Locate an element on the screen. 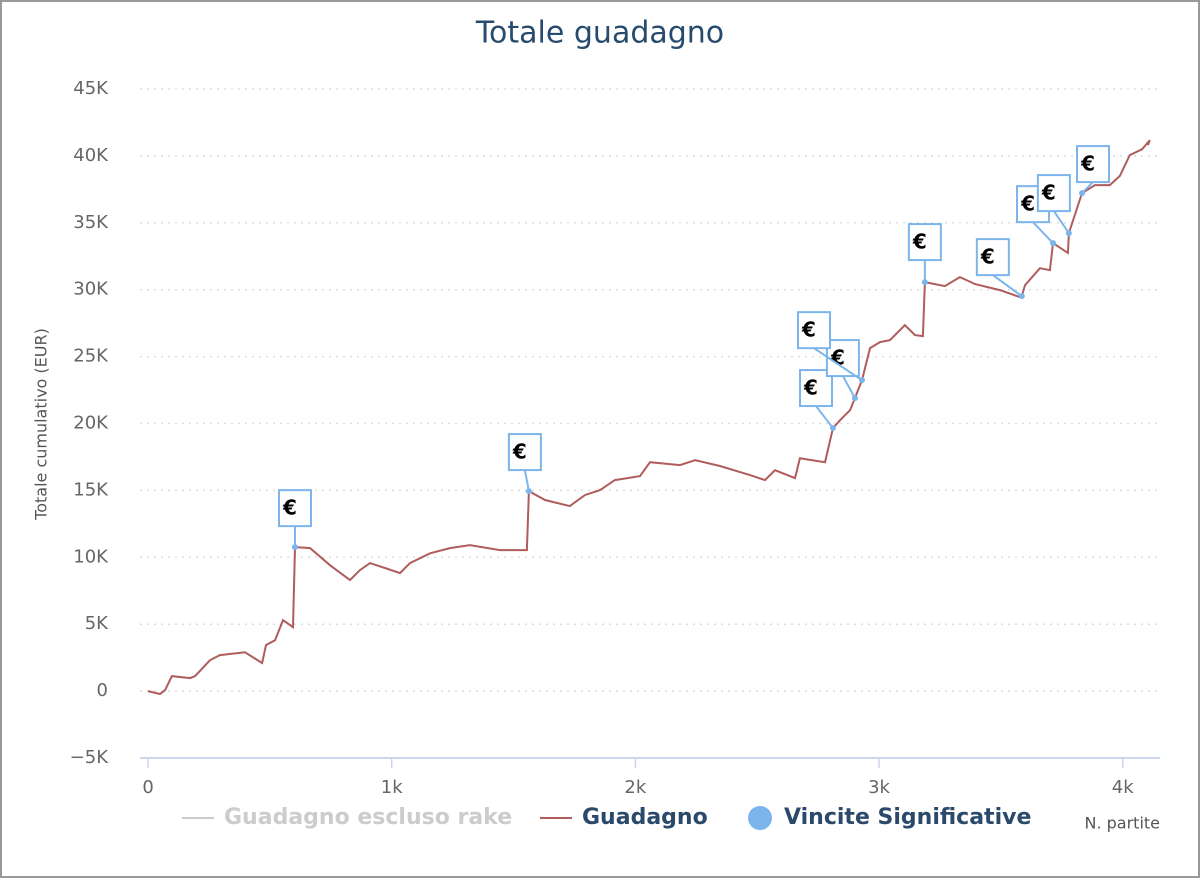 This screenshot has height=878, width=1200. y-tick-label: 20K is located at coordinates (91, 423).